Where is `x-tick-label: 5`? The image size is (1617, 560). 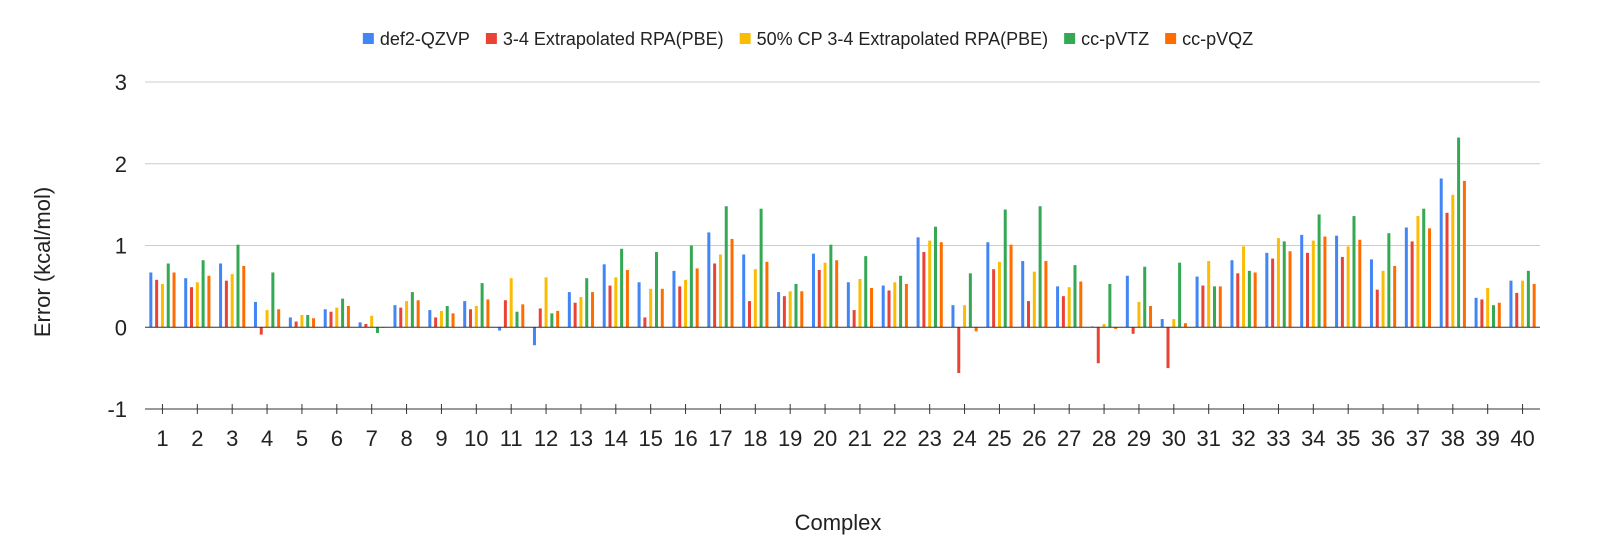 x-tick-label: 5 is located at coordinates (302, 438).